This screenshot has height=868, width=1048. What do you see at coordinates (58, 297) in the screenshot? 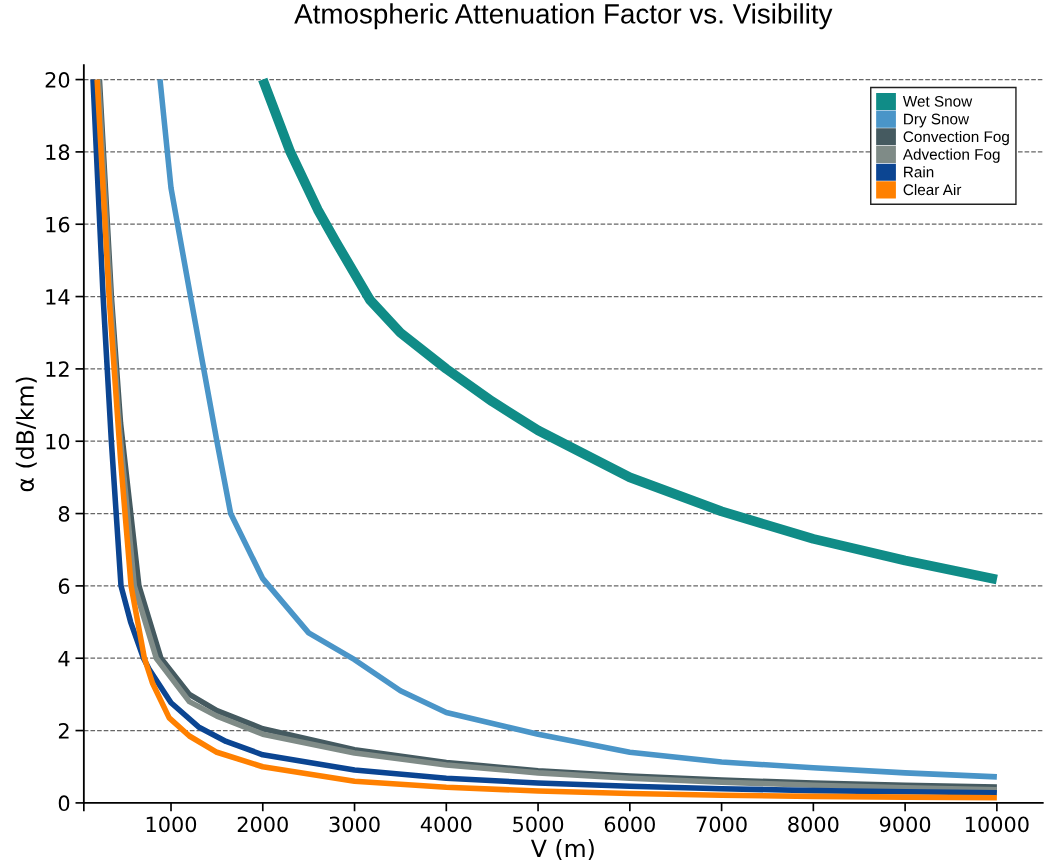
I see `y-tick-label: 14` at bounding box center [58, 297].